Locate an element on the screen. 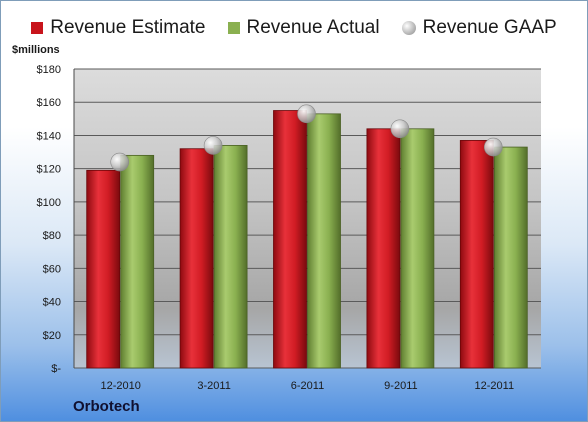 Image resolution: width=588 pixels, height=422 pixels. legend-item-estimate: Revenue Estimate is located at coordinates (118, 28).